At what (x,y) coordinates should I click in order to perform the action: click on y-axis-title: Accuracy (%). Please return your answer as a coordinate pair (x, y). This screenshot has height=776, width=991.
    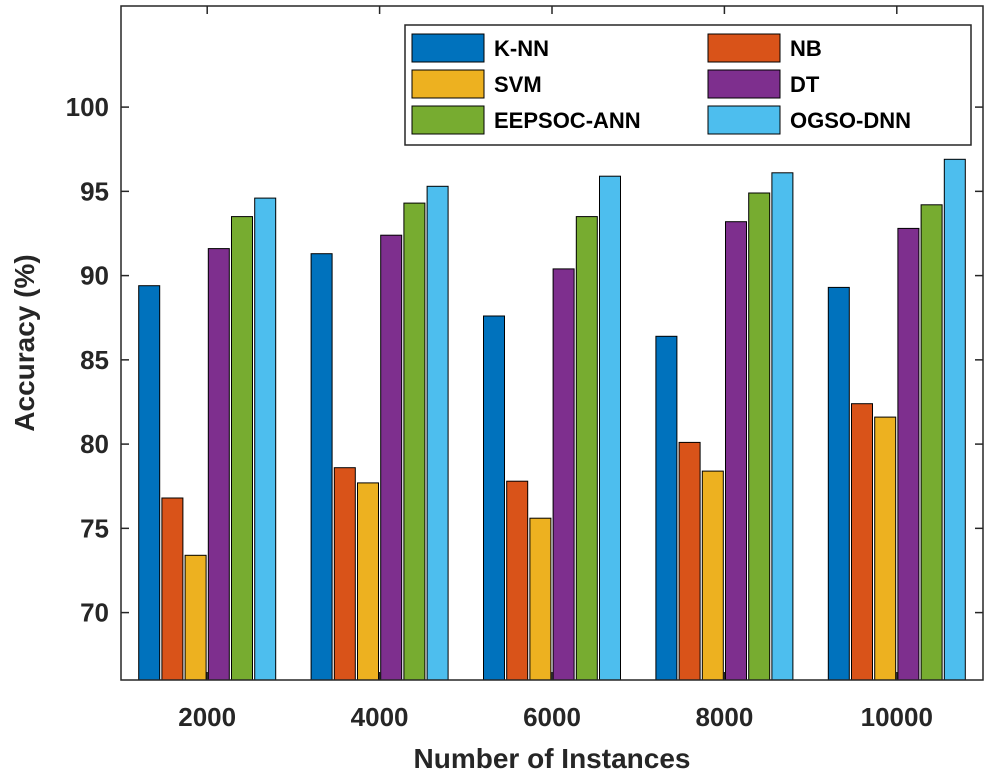
    Looking at the image, I should click on (24, 342).